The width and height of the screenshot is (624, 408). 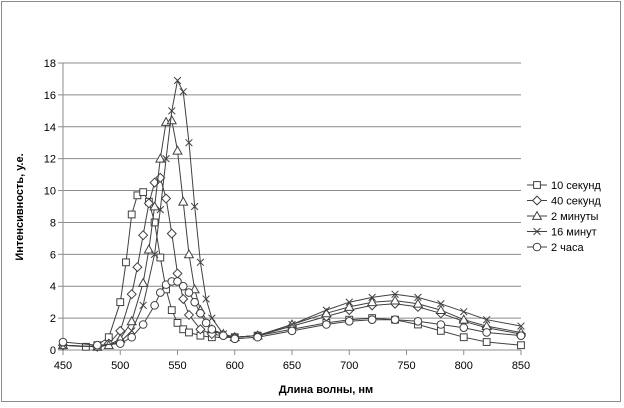 I want to click on y-tick-label: 18, so click(x=50, y=64).